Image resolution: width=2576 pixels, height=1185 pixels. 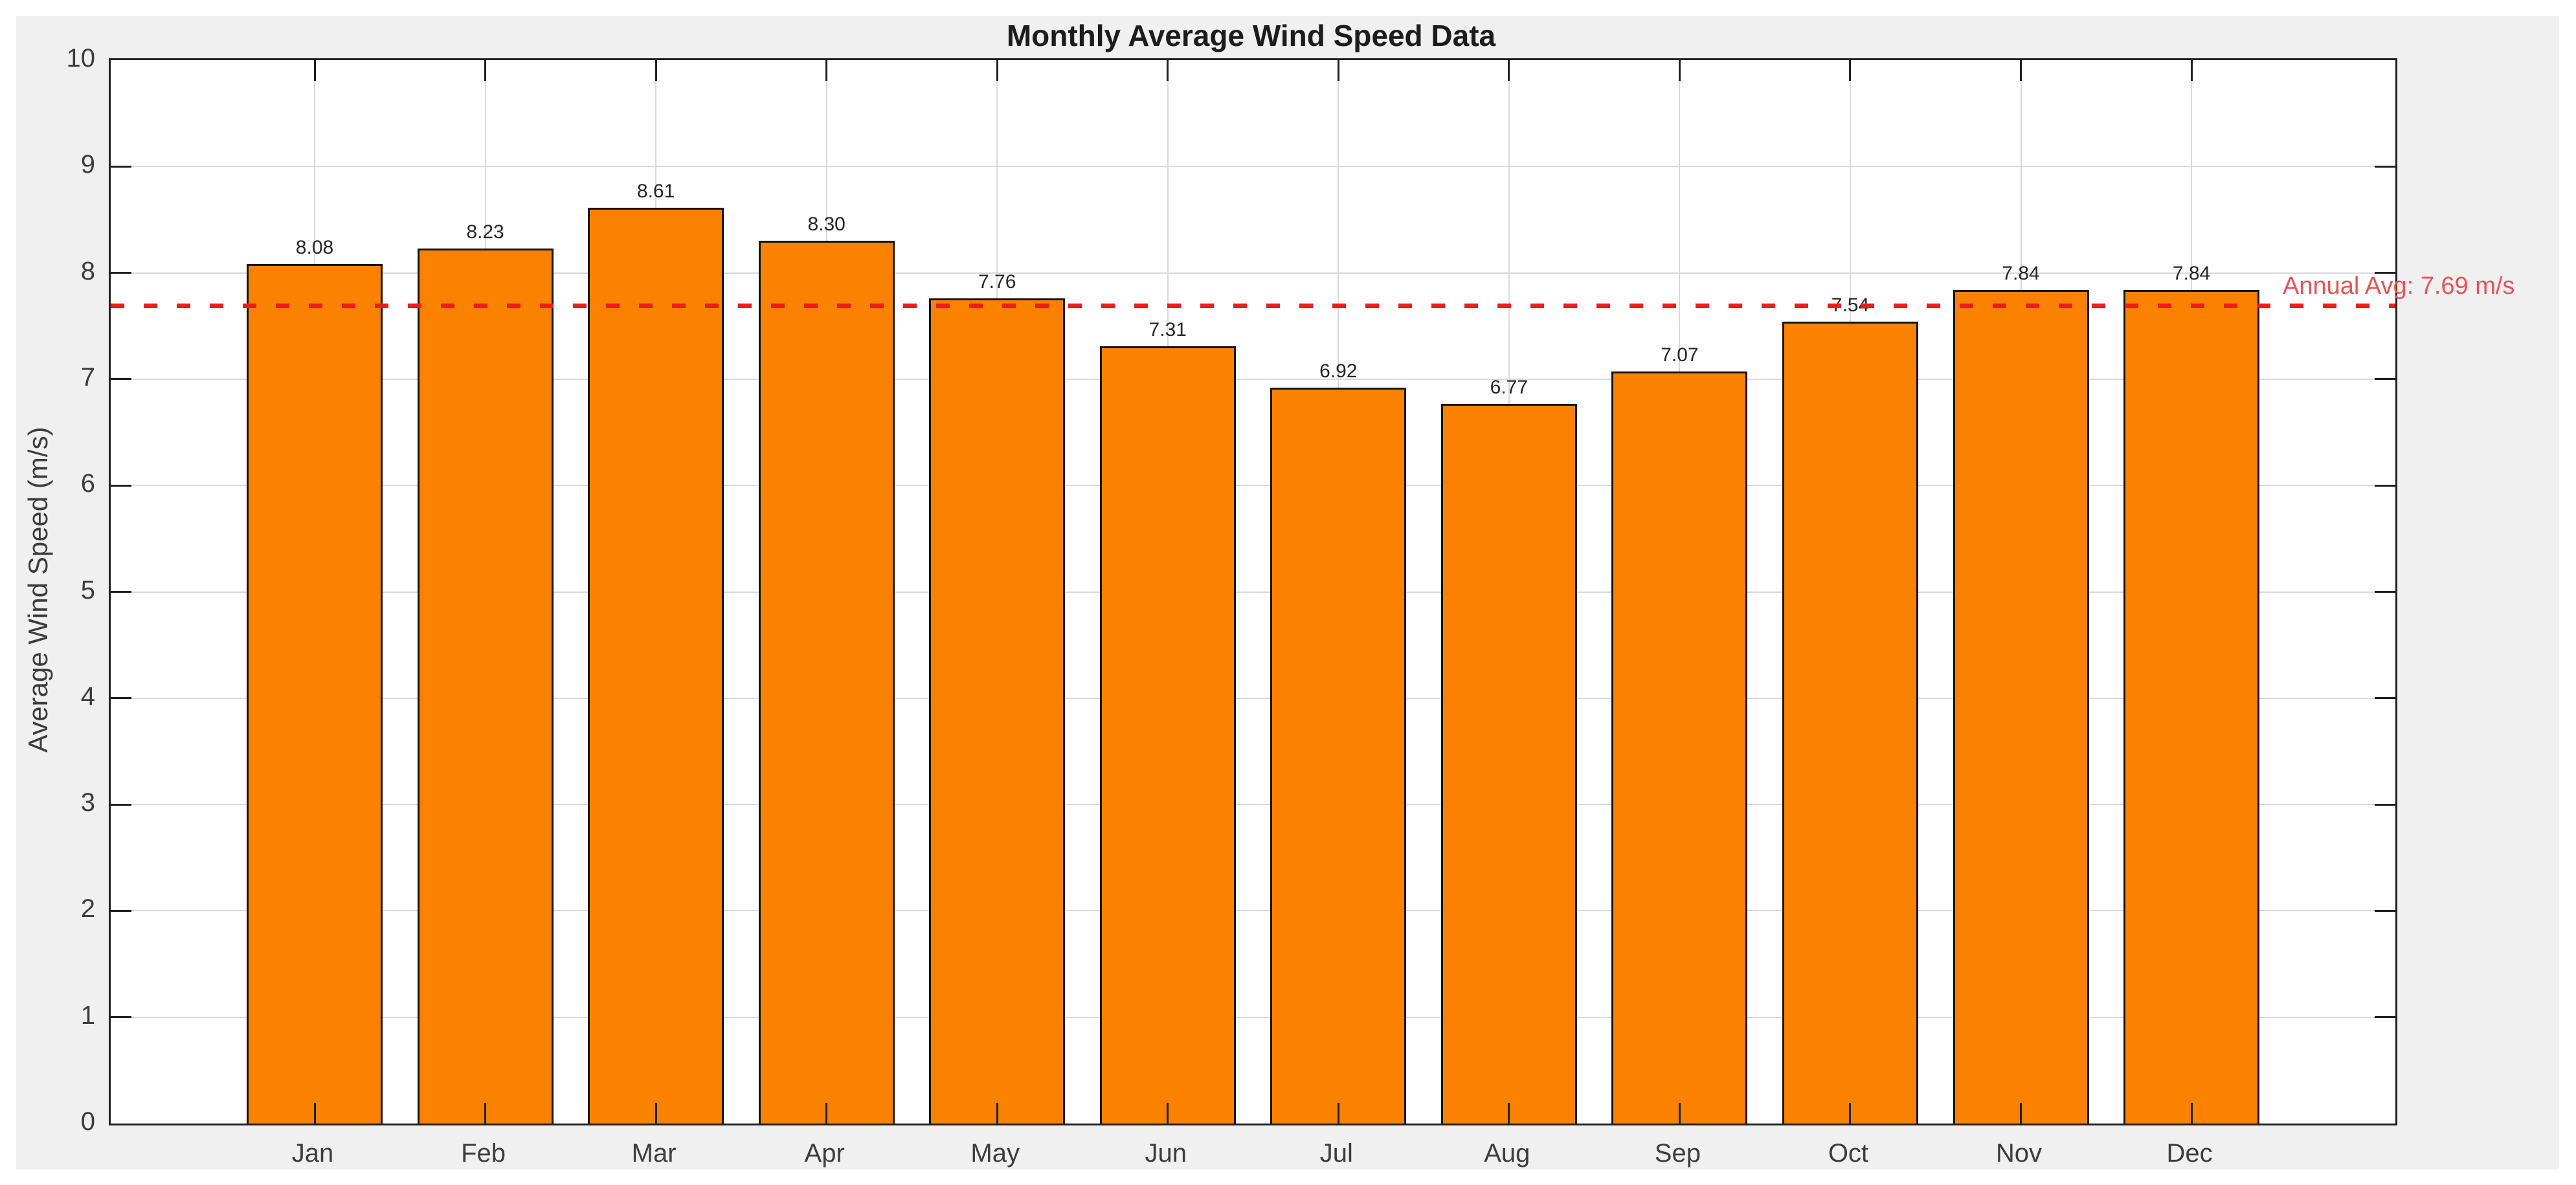 I want to click on bar-value-label: 7.07, so click(x=1680, y=355).